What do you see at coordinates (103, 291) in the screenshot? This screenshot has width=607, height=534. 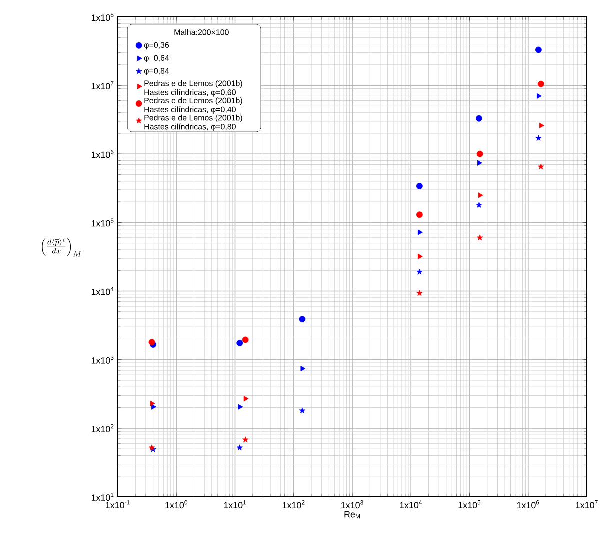 I see `y-tick-label: 1x10$^{4}$` at bounding box center [103, 291].